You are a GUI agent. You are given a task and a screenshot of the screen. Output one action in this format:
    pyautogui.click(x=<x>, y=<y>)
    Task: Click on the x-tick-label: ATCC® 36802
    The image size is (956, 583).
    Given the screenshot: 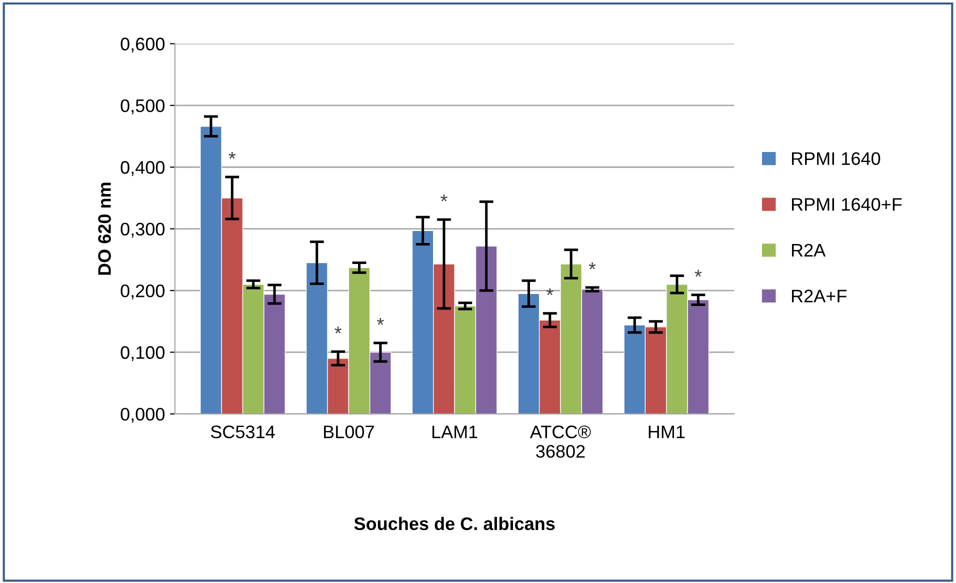 What is the action you would take?
    pyautogui.click(x=560, y=442)
    